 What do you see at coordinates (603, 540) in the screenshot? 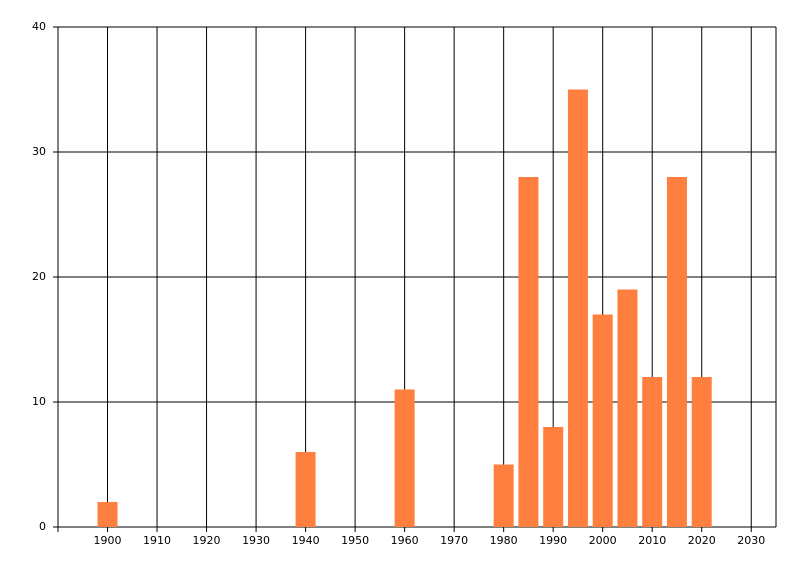
I see `x-tick-label: 2000` at bounding box center [603, 540].